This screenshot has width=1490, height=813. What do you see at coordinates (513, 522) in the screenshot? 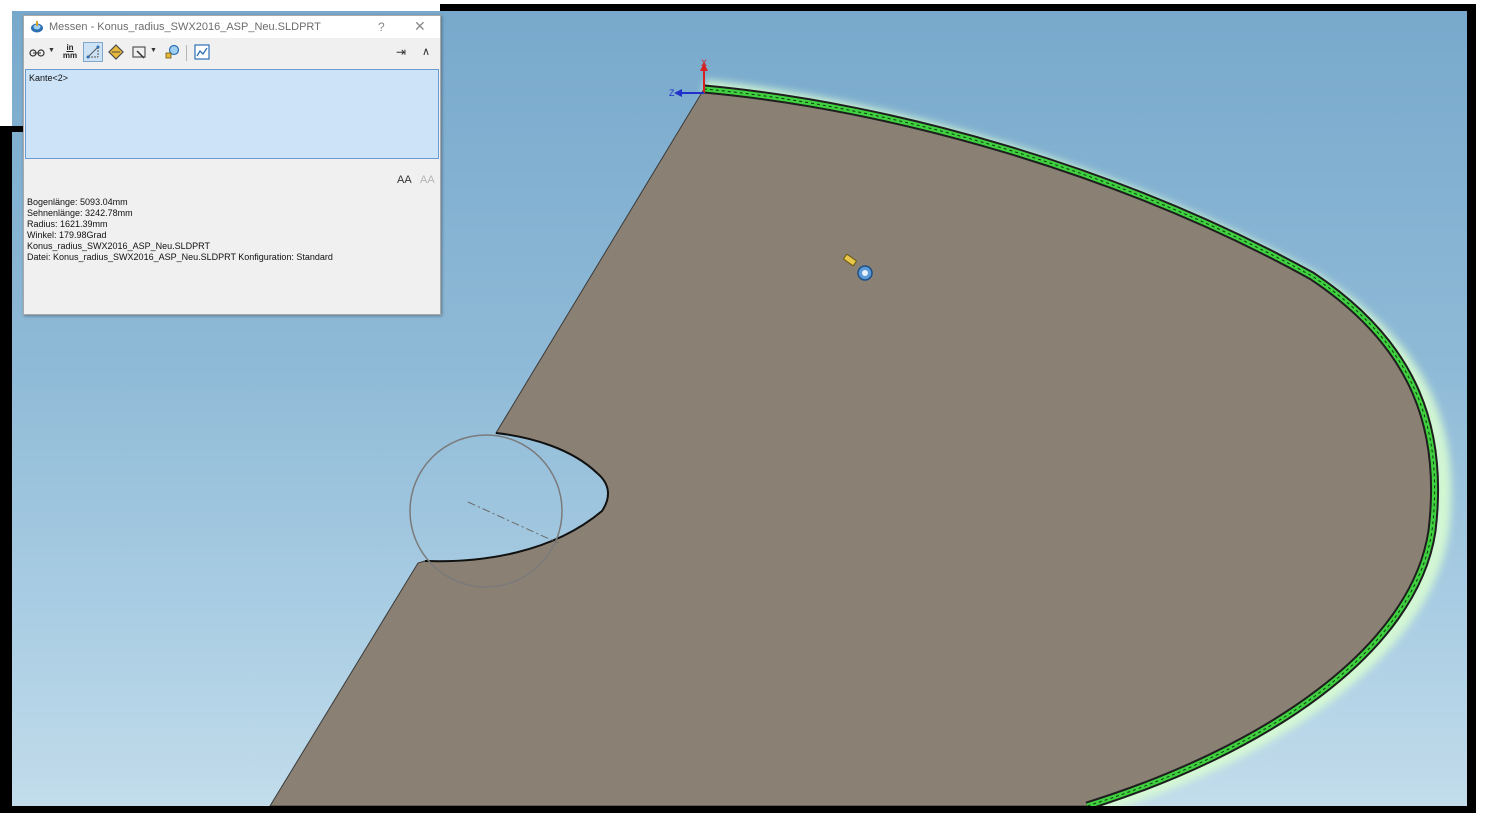
I see `hole-centerline` at bounding box center [513, 522].